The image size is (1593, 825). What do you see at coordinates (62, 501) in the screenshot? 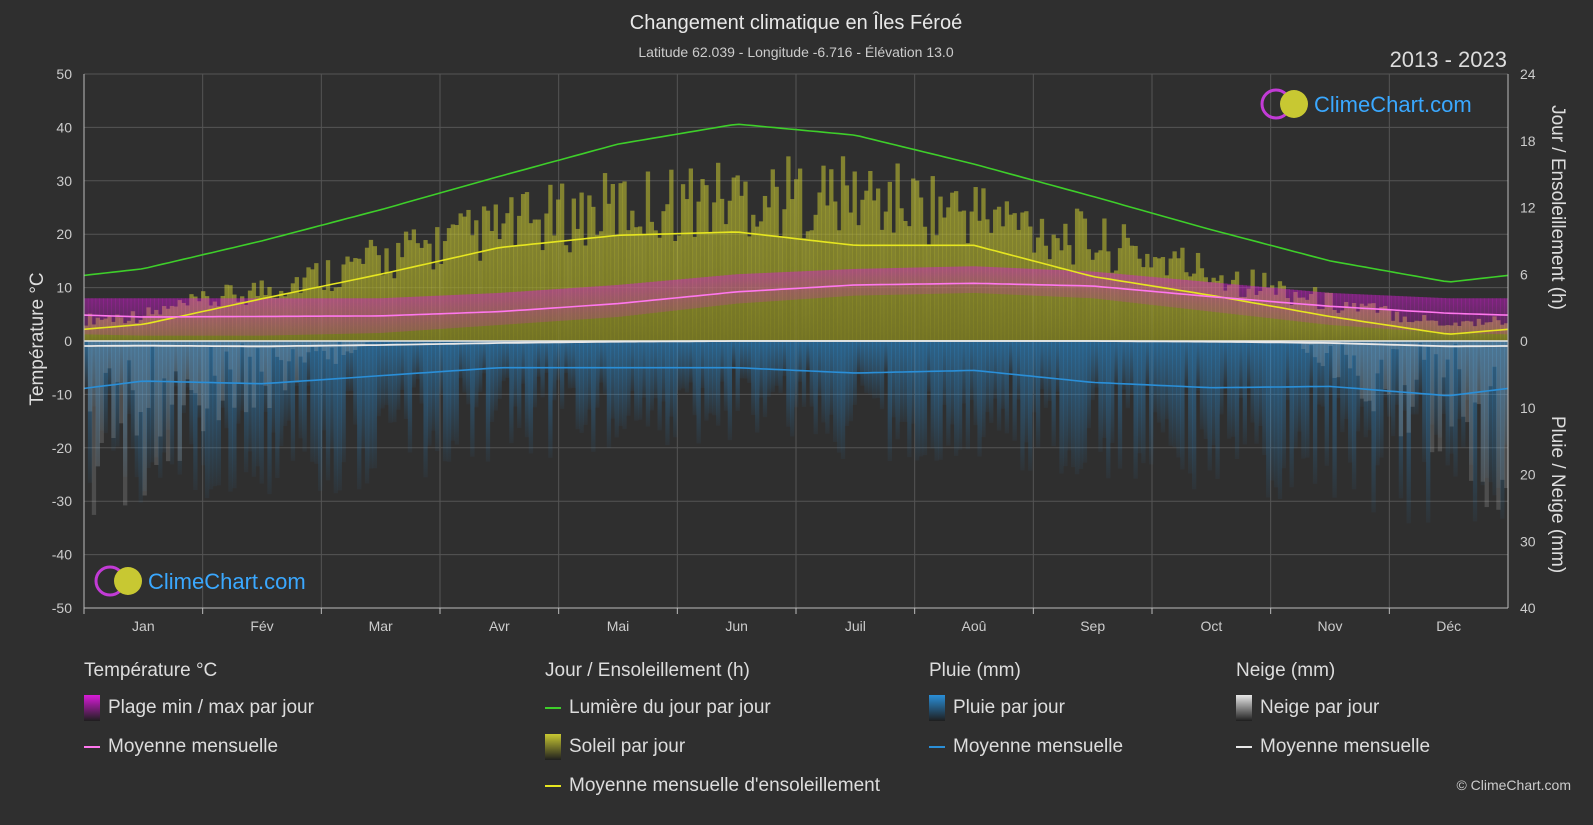
I see `left-tick-label: -30` at bounding box center [62, 501].